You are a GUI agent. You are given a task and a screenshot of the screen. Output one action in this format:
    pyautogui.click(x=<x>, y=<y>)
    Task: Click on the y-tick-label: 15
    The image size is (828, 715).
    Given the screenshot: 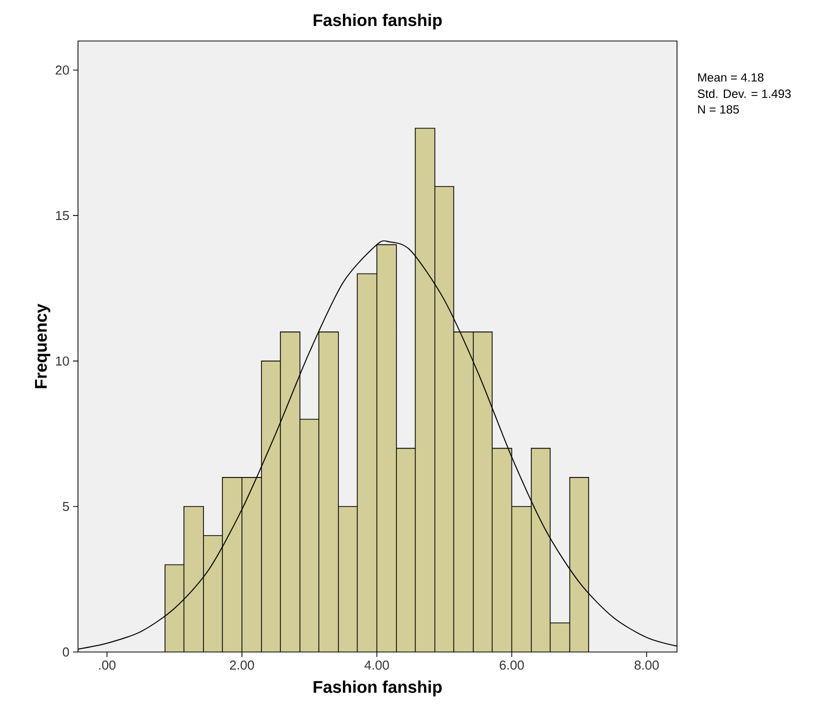 What is the action you would take?
    pyautogui.click(x=62, y=215)
    